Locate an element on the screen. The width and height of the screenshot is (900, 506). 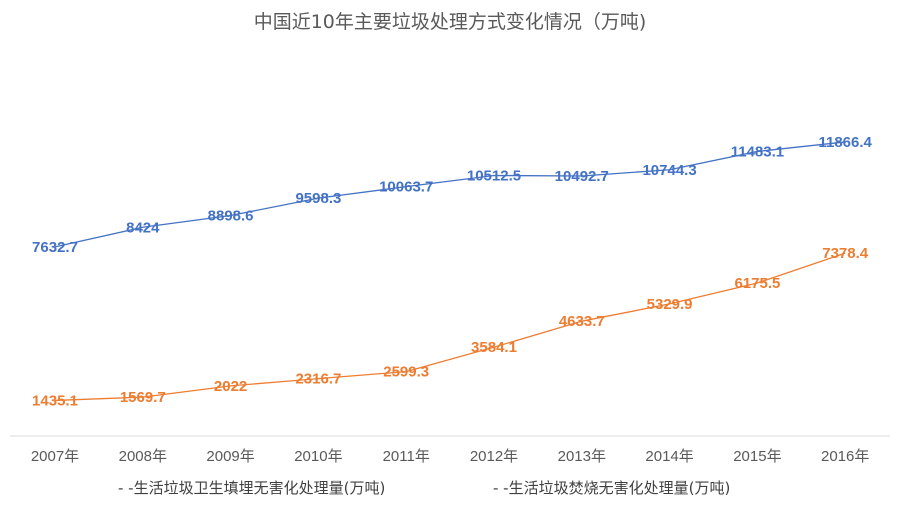
legend-label-landfill: - -生活垃圾卫生填埋无害化处理量(万吨) is located at coordinates (251, 488).